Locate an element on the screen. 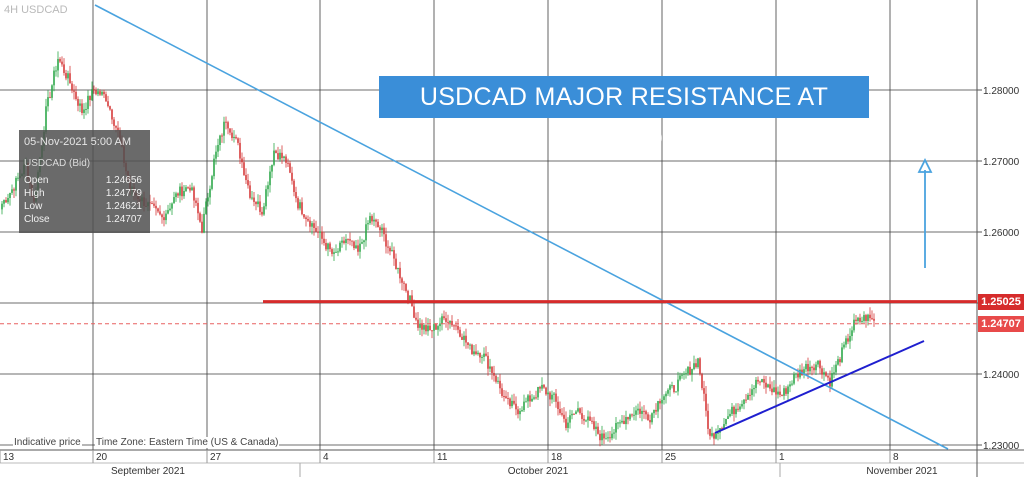  x-tick-label: 4 is located at coordinates (326, 457).